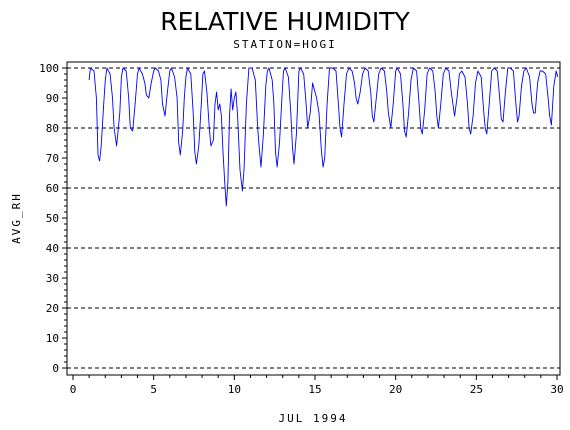  Describe the element at coordinates (284, 44) in the screenshot. I see `chart-subtitle: STATION=HOGI` at that location.